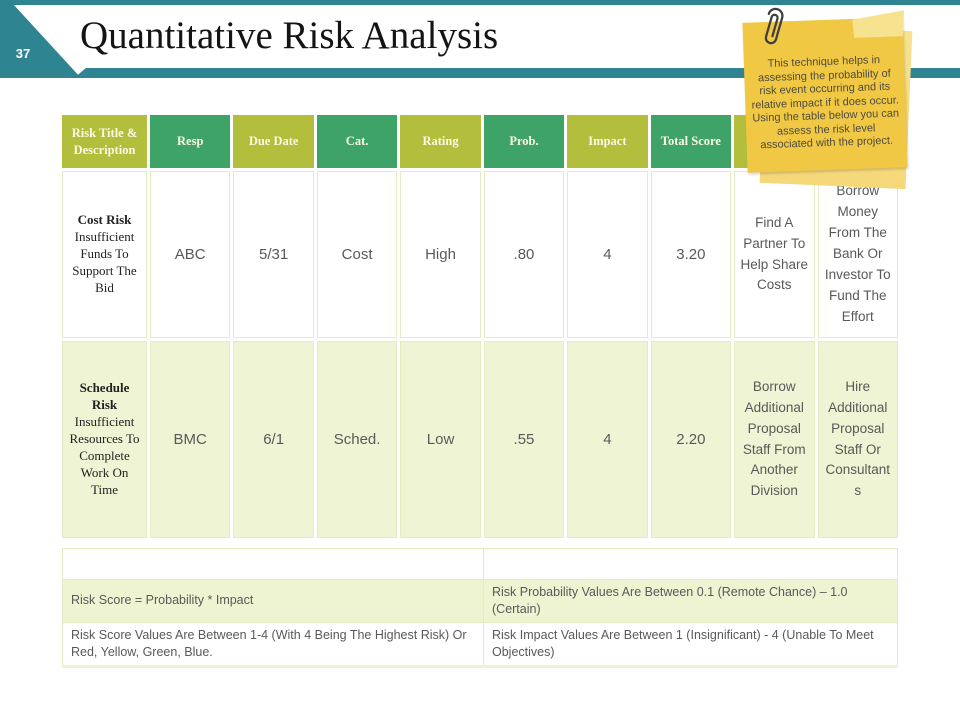  What do you see at coordinates (273, 254) in the screenshot?
I see `cell-due-date: 5/31` at bounding box center [273, 254].